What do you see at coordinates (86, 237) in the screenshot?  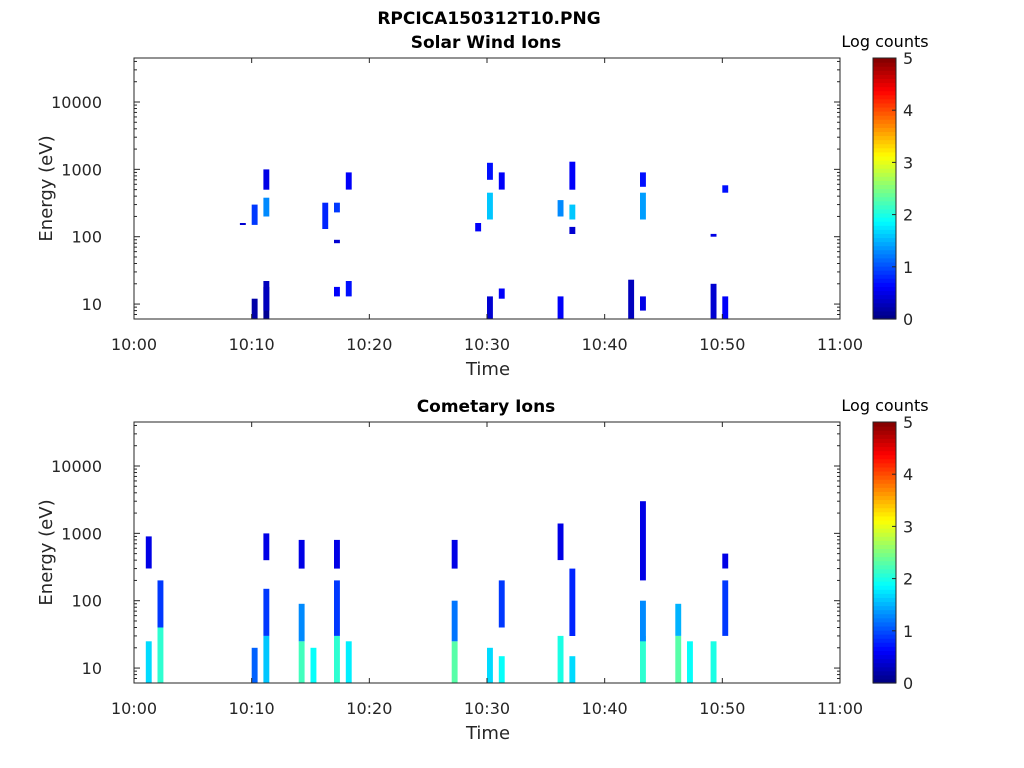 I see `y-tick-label: 100` at bounding box center [86, 237].